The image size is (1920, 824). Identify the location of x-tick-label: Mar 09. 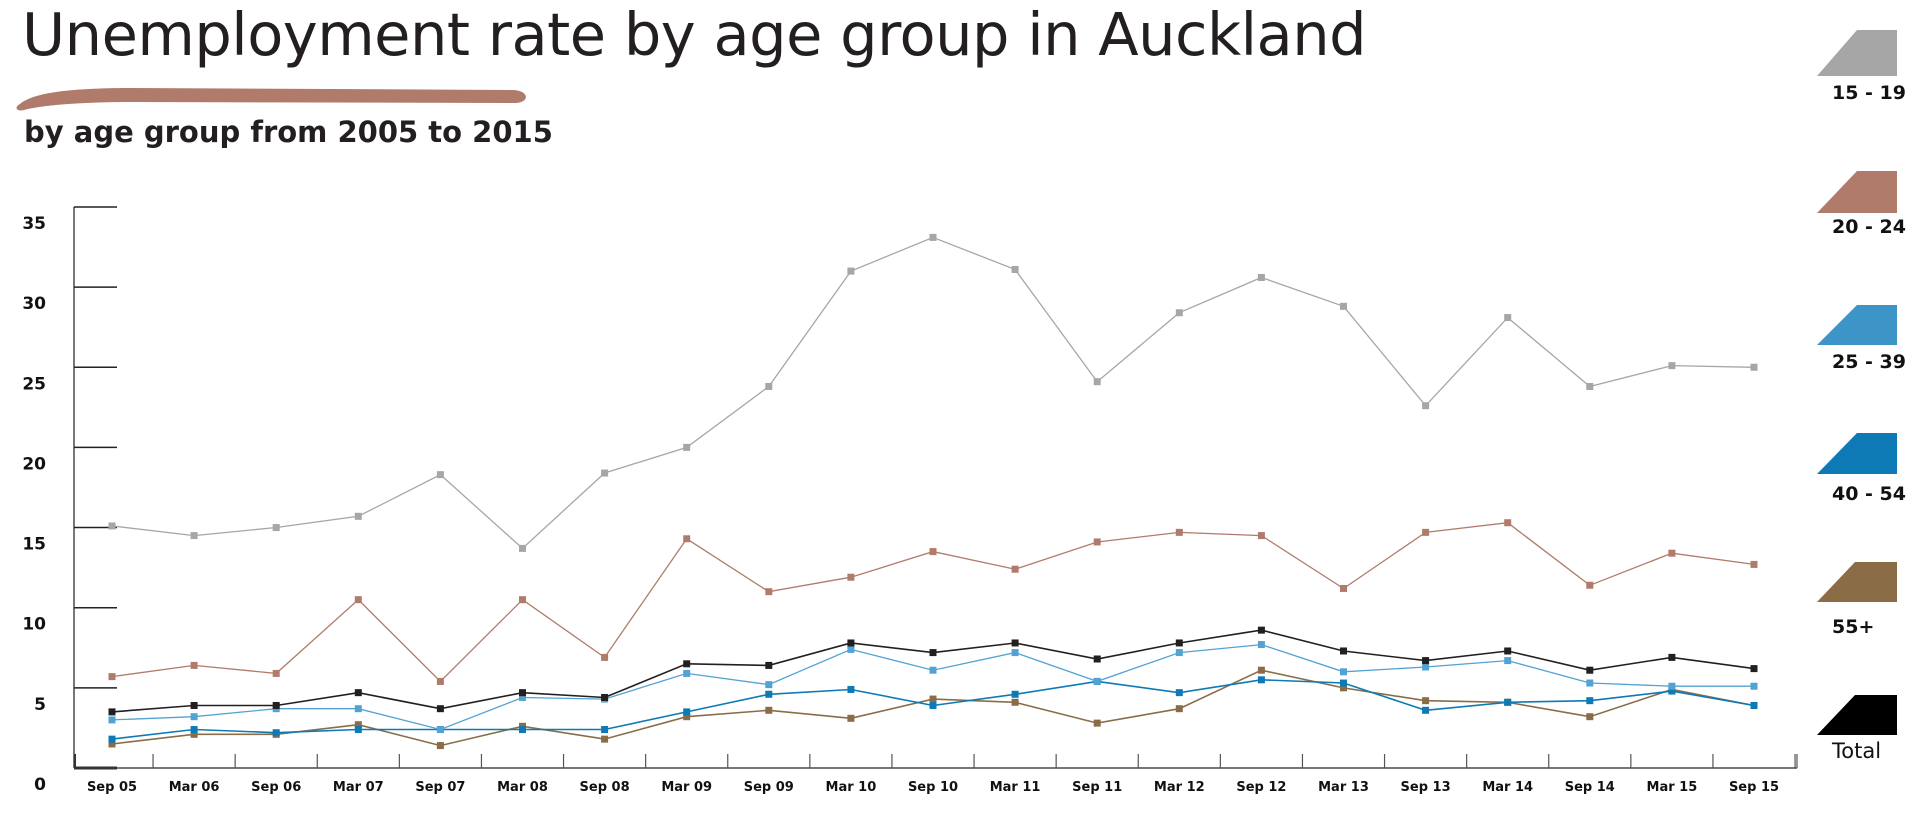
(686, 787).